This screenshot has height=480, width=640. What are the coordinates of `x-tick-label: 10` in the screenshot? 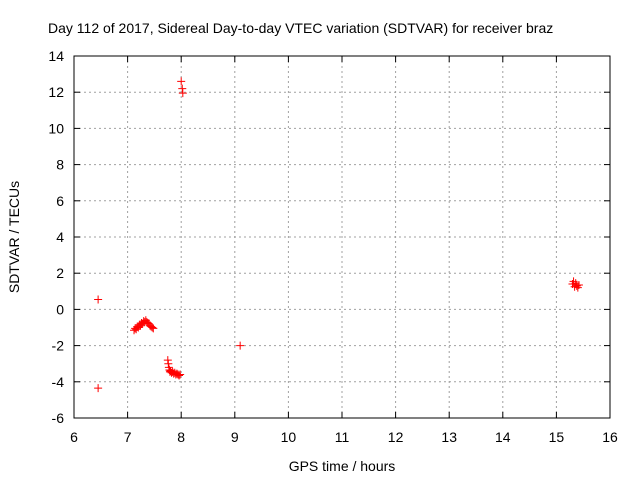 It's located at (289, 437).